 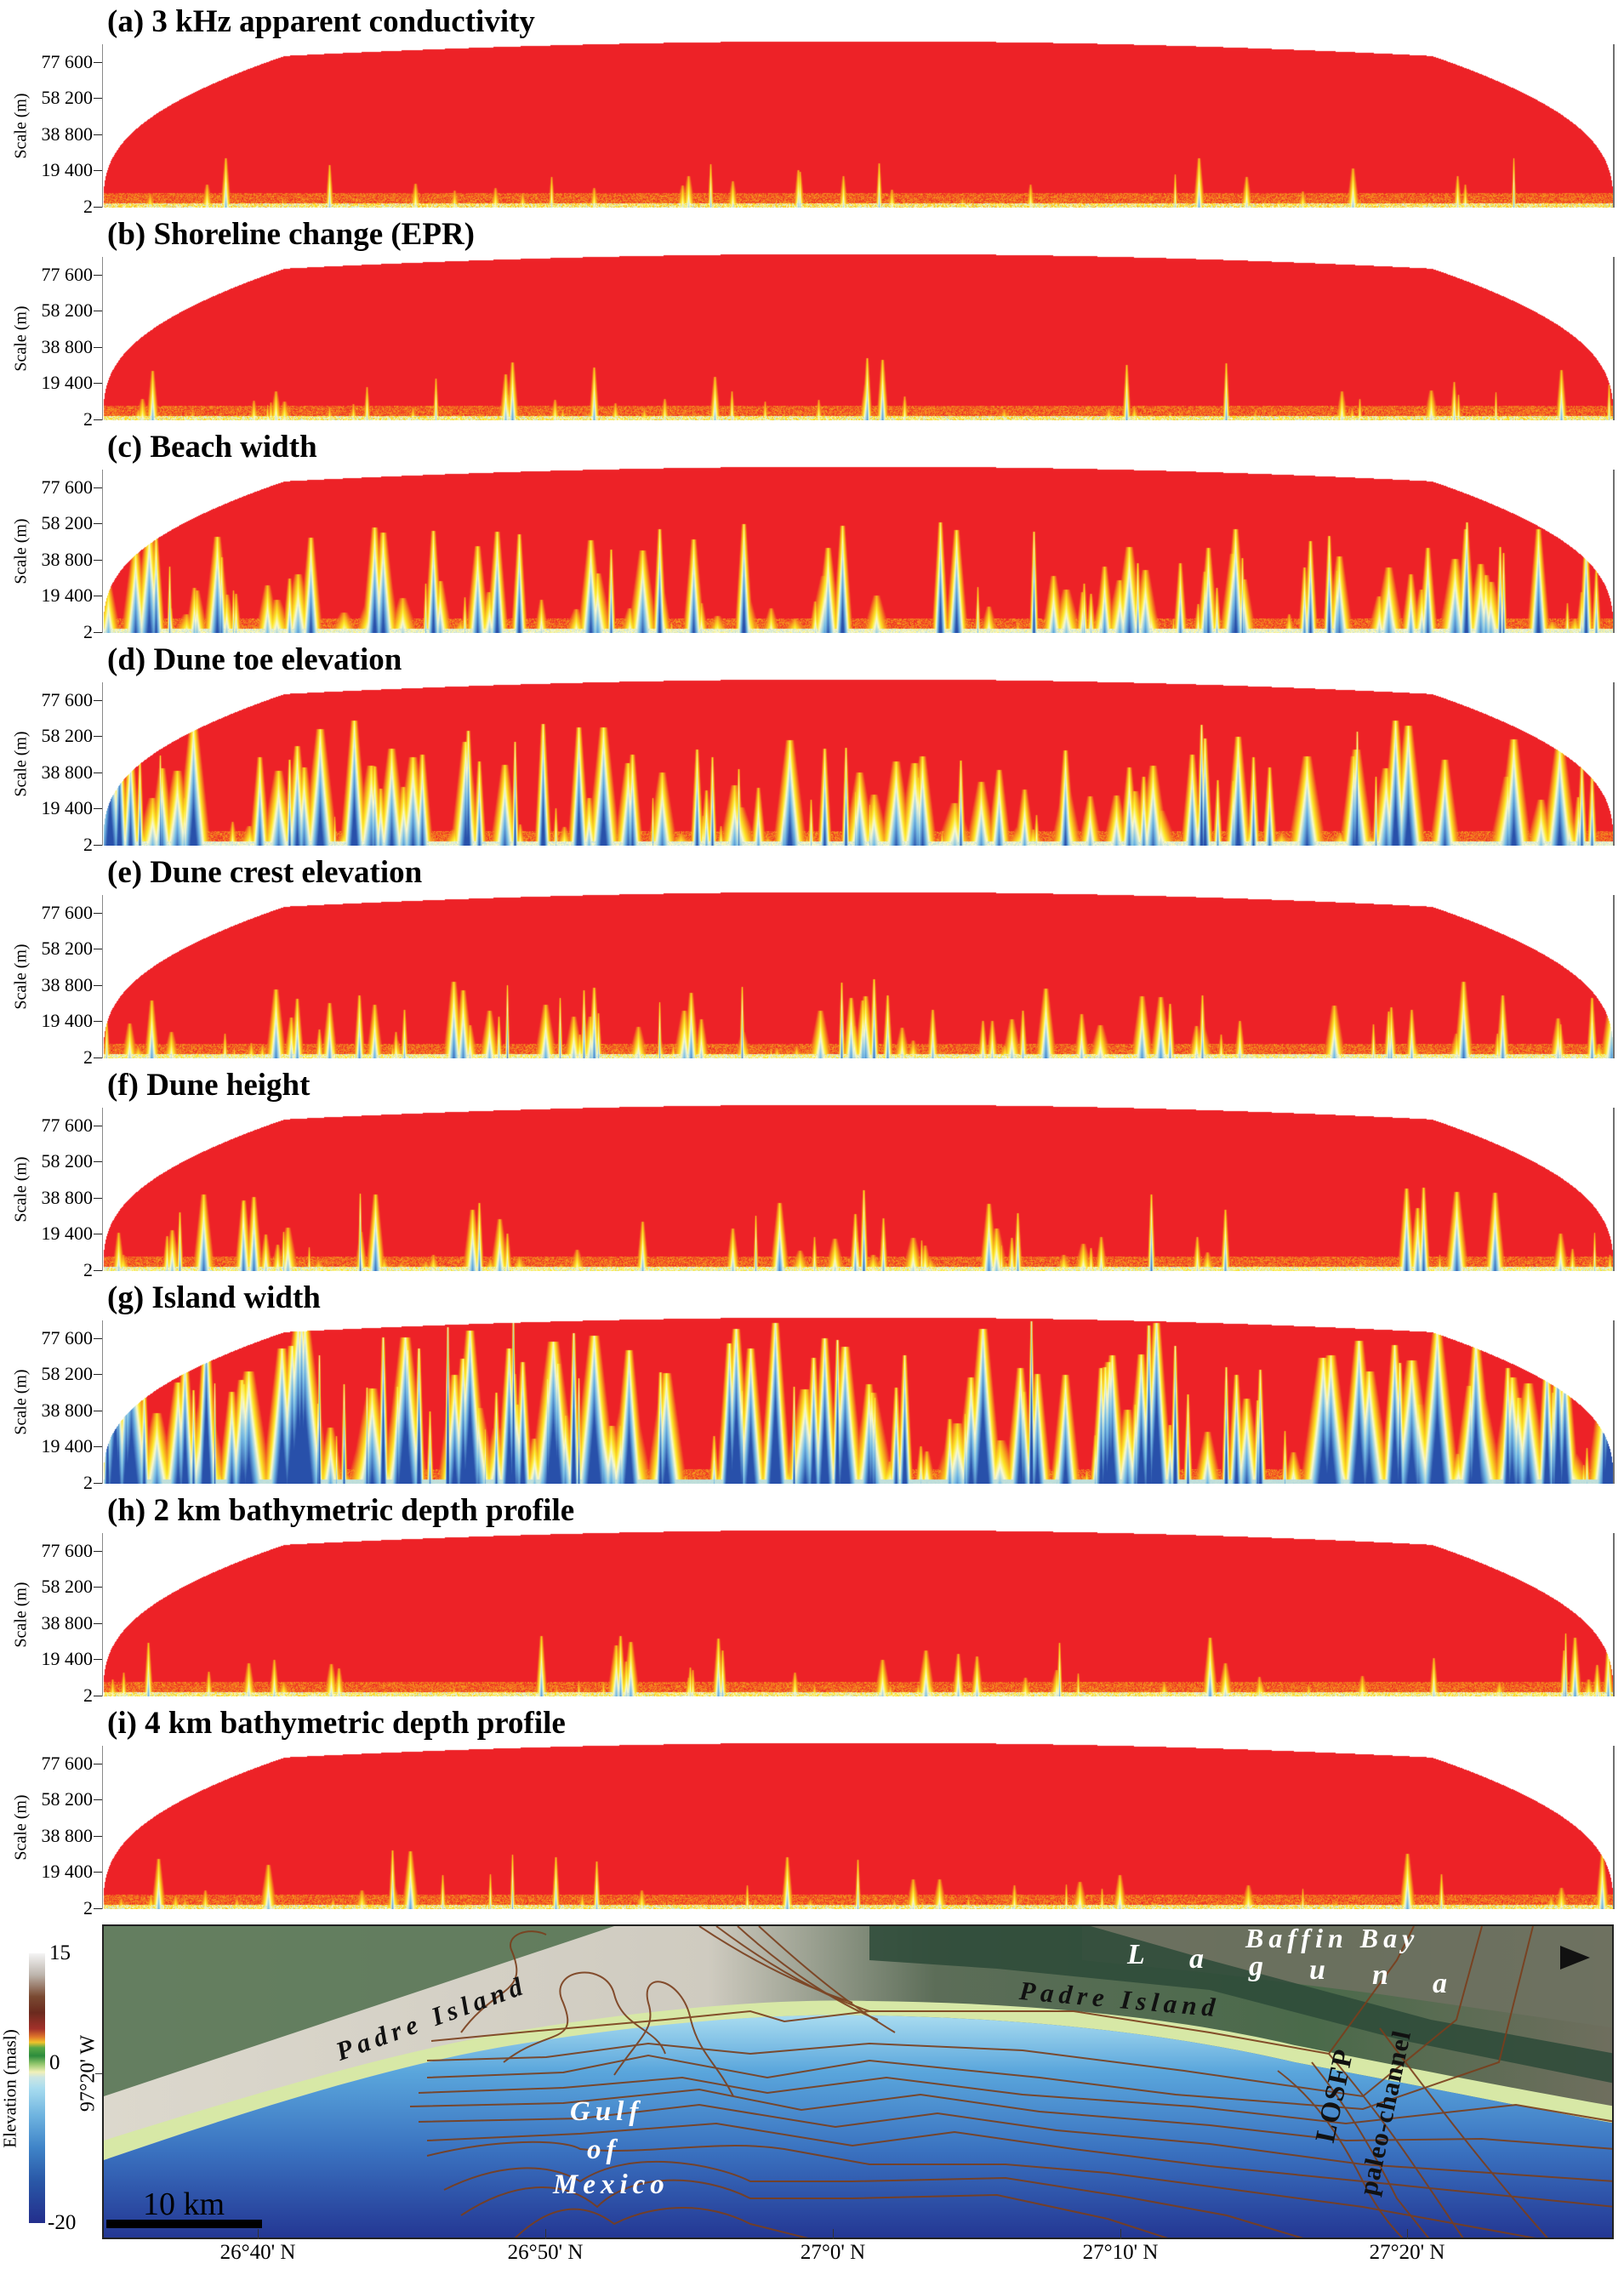 I want to click on x-tick-label: 27°20' N, so click(x=1407, y=2252).